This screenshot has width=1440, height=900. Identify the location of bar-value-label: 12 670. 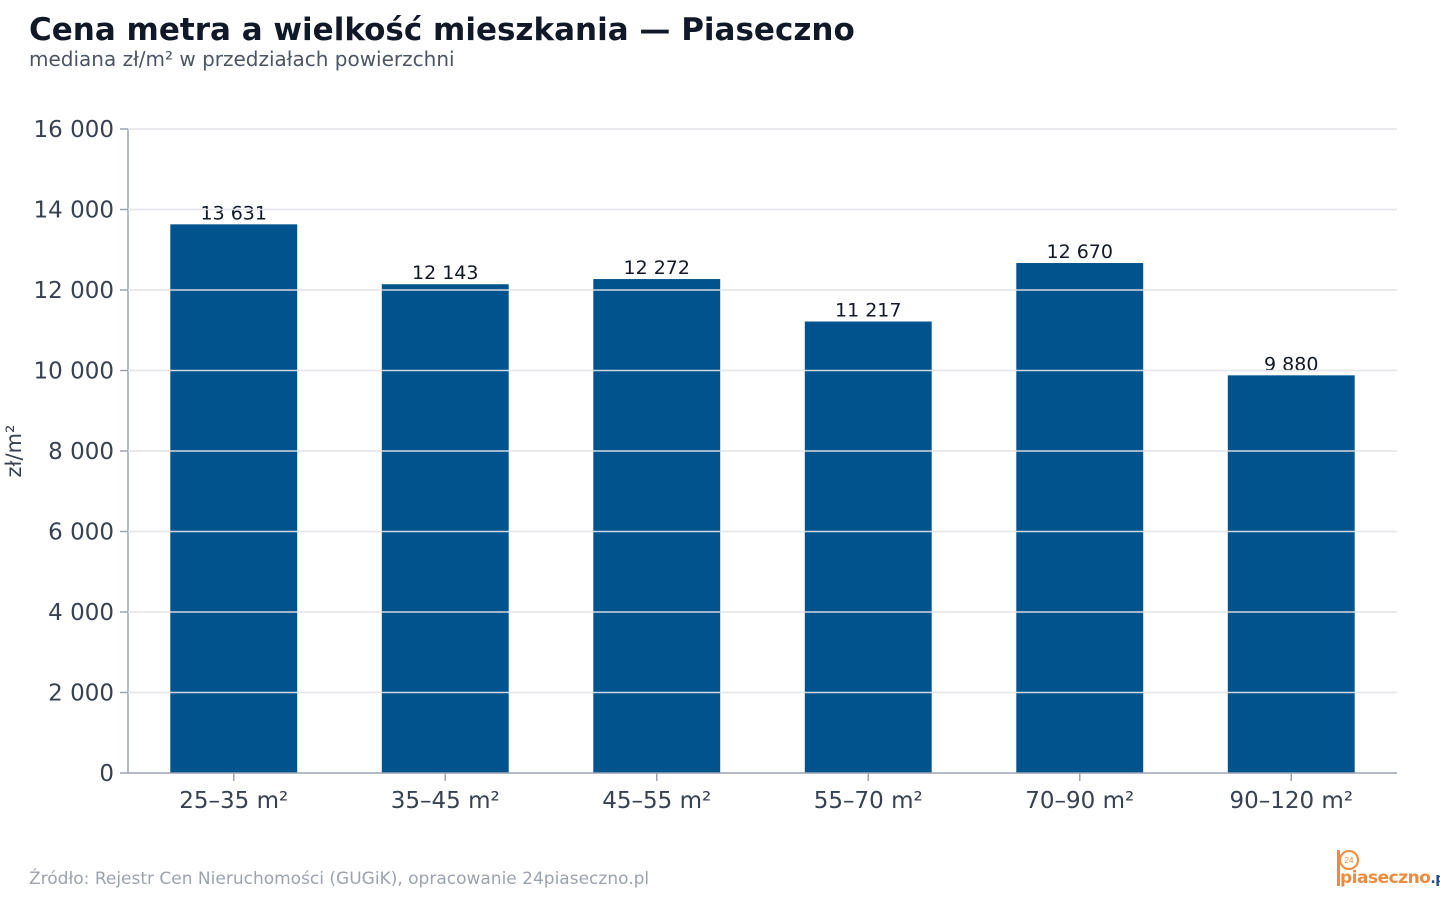
(1080, 252).